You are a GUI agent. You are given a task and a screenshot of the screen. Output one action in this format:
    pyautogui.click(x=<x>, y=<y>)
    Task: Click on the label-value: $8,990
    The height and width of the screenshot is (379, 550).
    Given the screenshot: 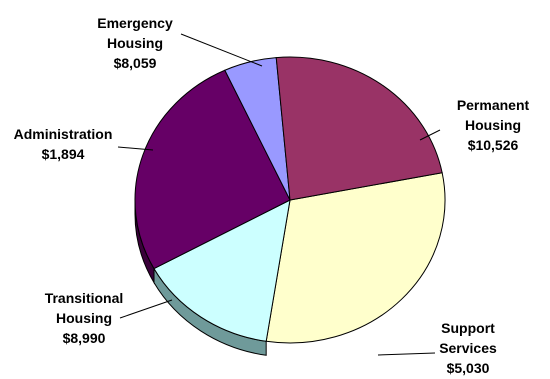 What is the action you would take?
    pyautogui.click(x=84, y=338)
    